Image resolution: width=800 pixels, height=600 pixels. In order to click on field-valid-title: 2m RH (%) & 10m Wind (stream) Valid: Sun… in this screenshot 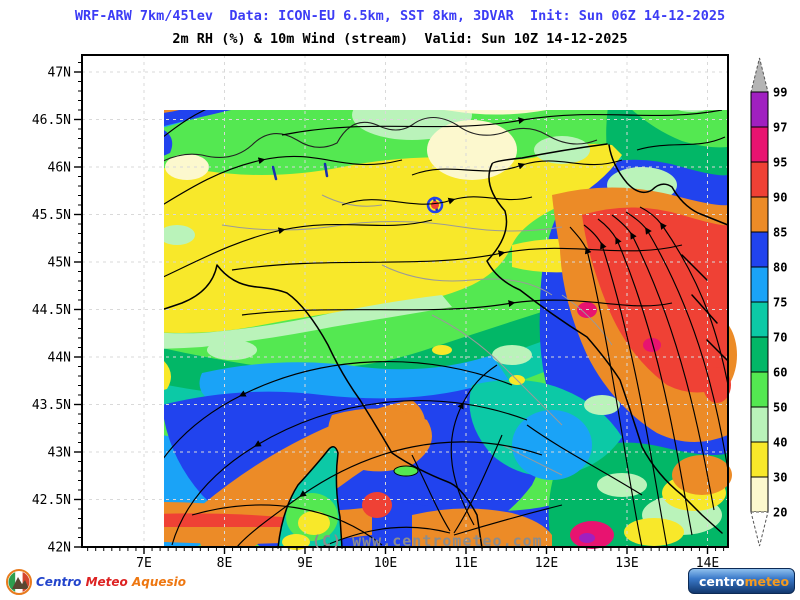, I will do `click(400, 39)`.